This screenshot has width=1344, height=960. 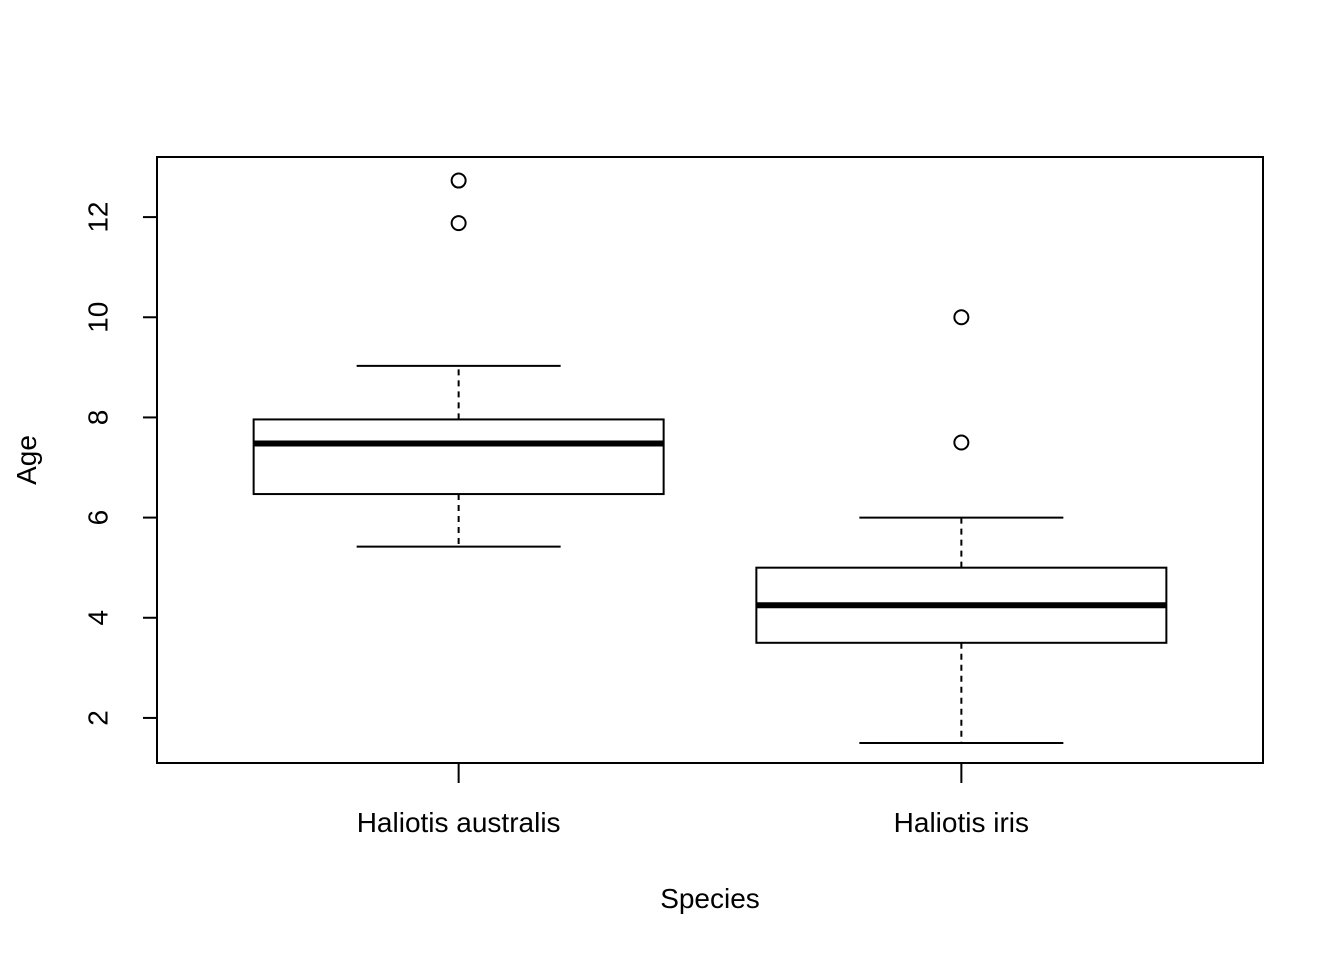 I want to click on y-tick-label: 4, so click(x=97, y=618).